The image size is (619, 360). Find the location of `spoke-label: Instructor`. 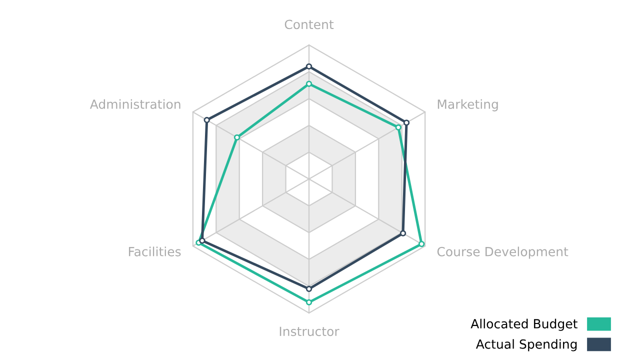

spoke-label: Instructor is located at coordinates (310, 331).